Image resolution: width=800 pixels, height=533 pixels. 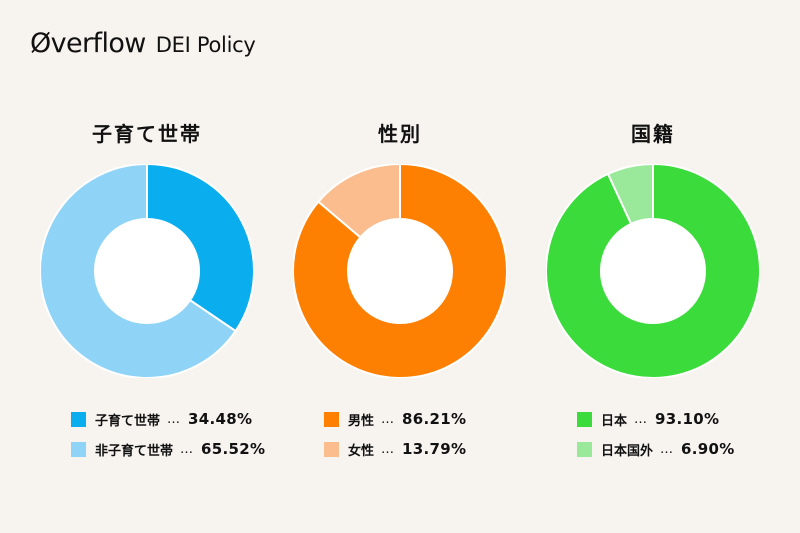 What do you see at coordinates (708, 449) in the screenshot?
I see `legend-value: 6.90%` at bounding box center [708, 449].